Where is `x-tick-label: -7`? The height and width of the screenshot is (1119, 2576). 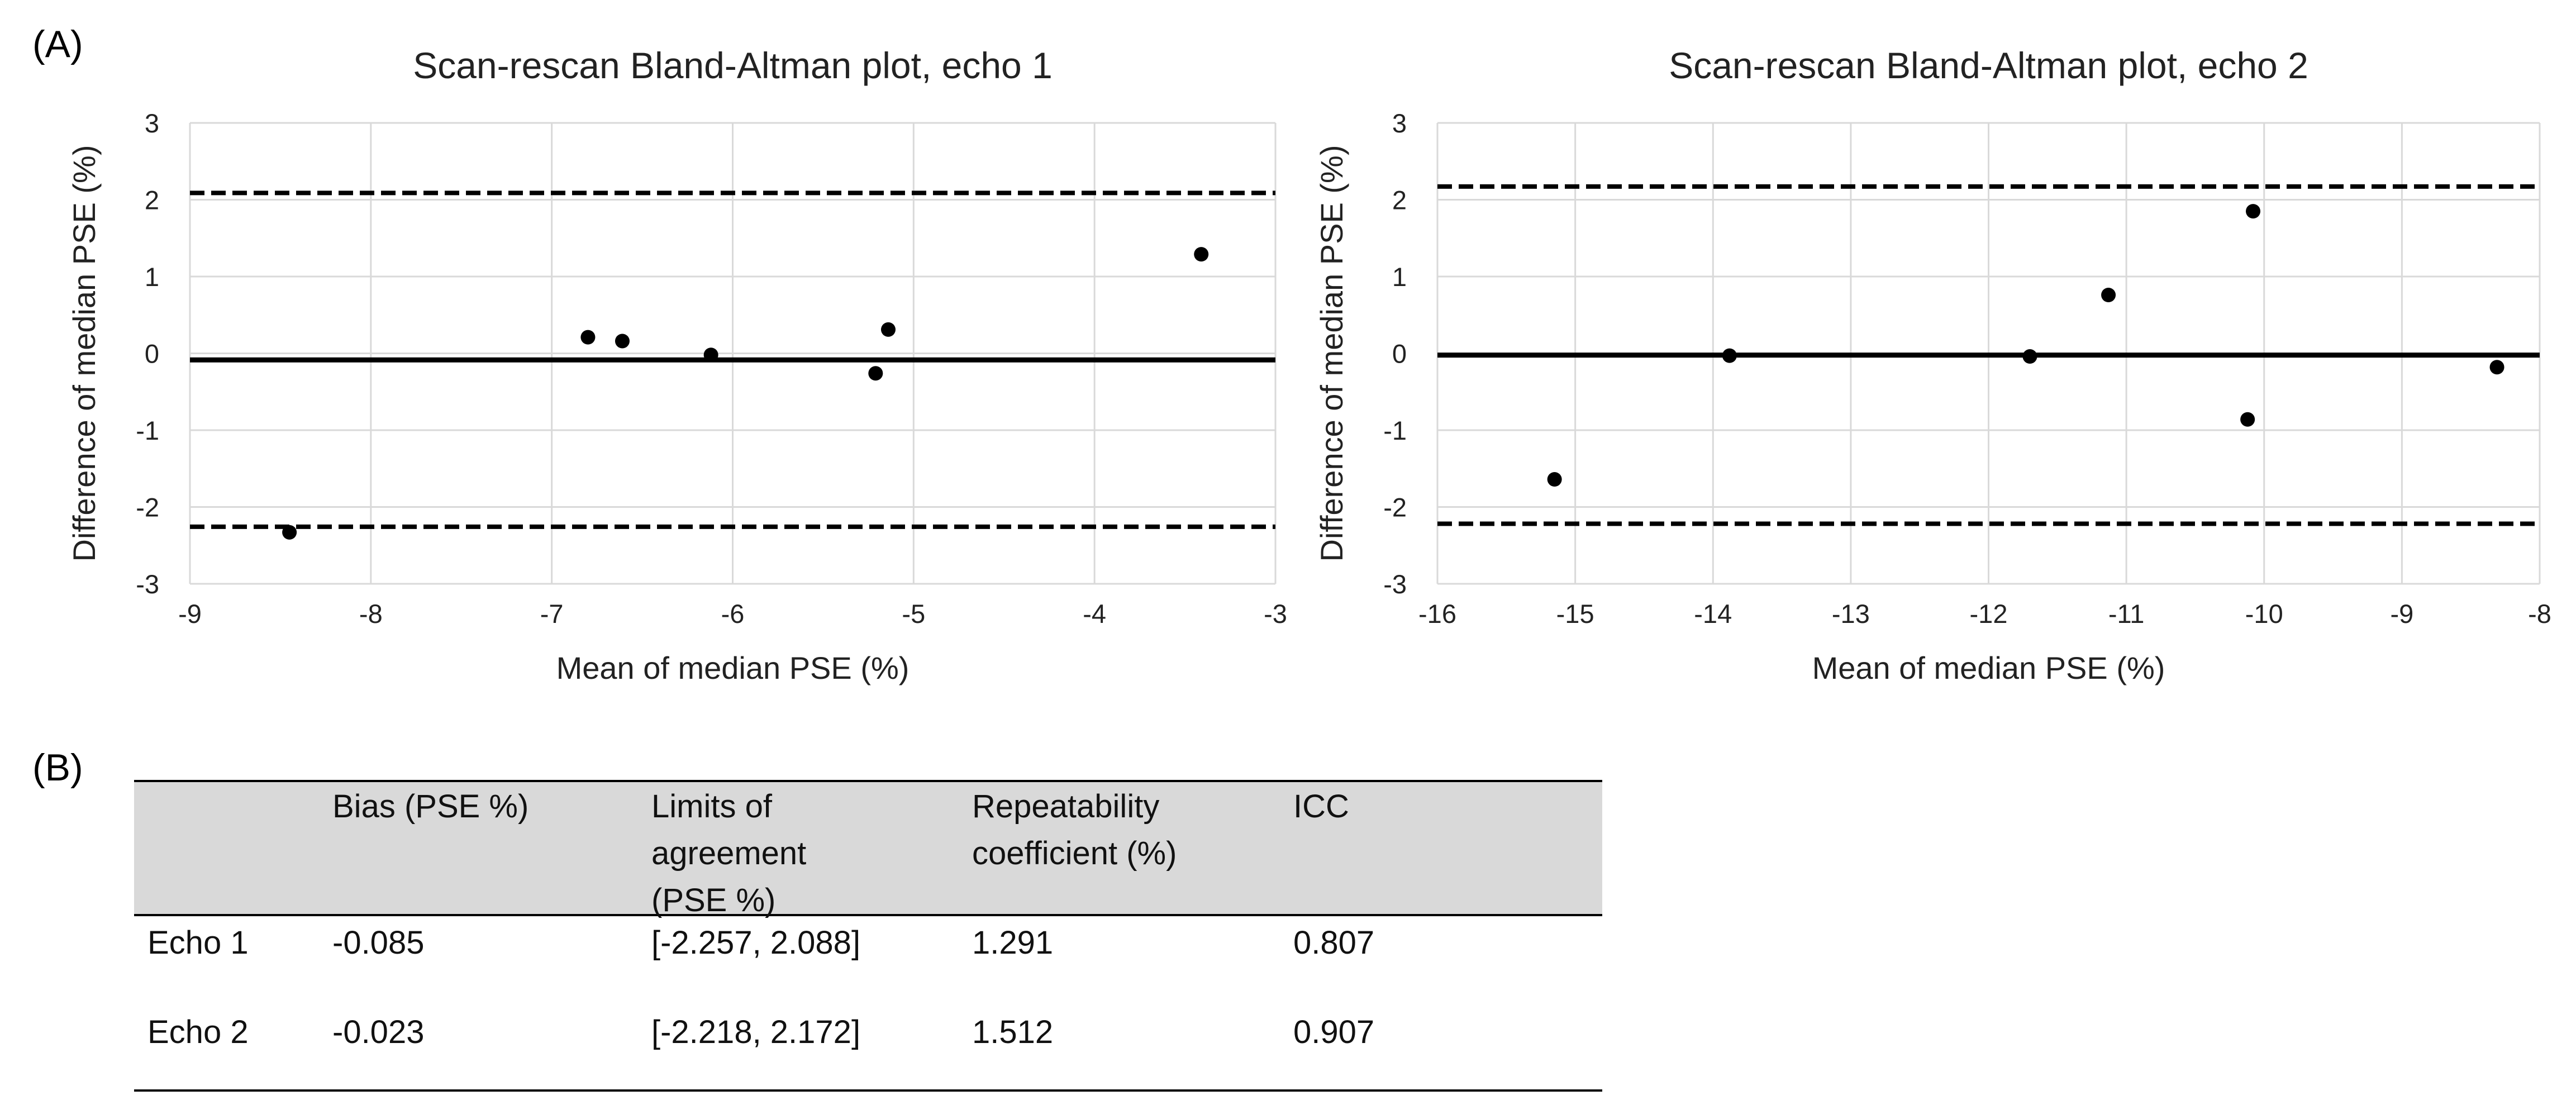 x-tick-label: -7 is located at coordinates (552, 613).